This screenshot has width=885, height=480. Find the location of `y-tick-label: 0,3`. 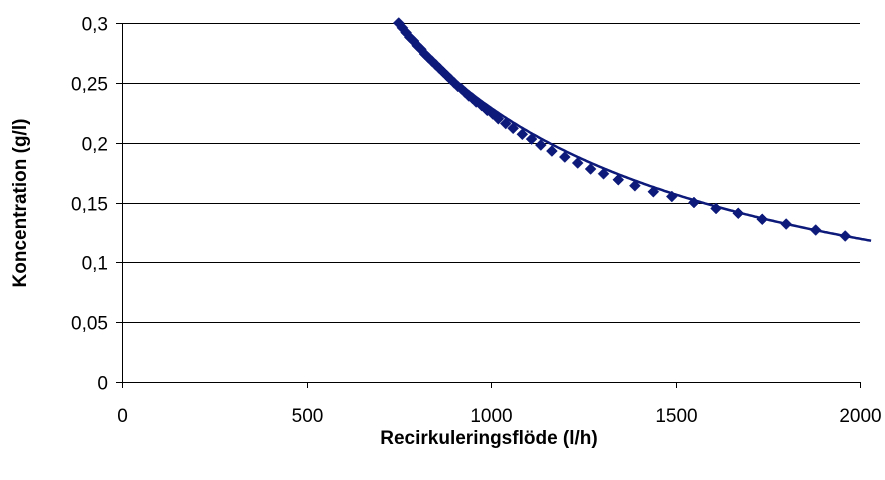

y-tick-label: 0,3 is located at coordinates (95, 25).